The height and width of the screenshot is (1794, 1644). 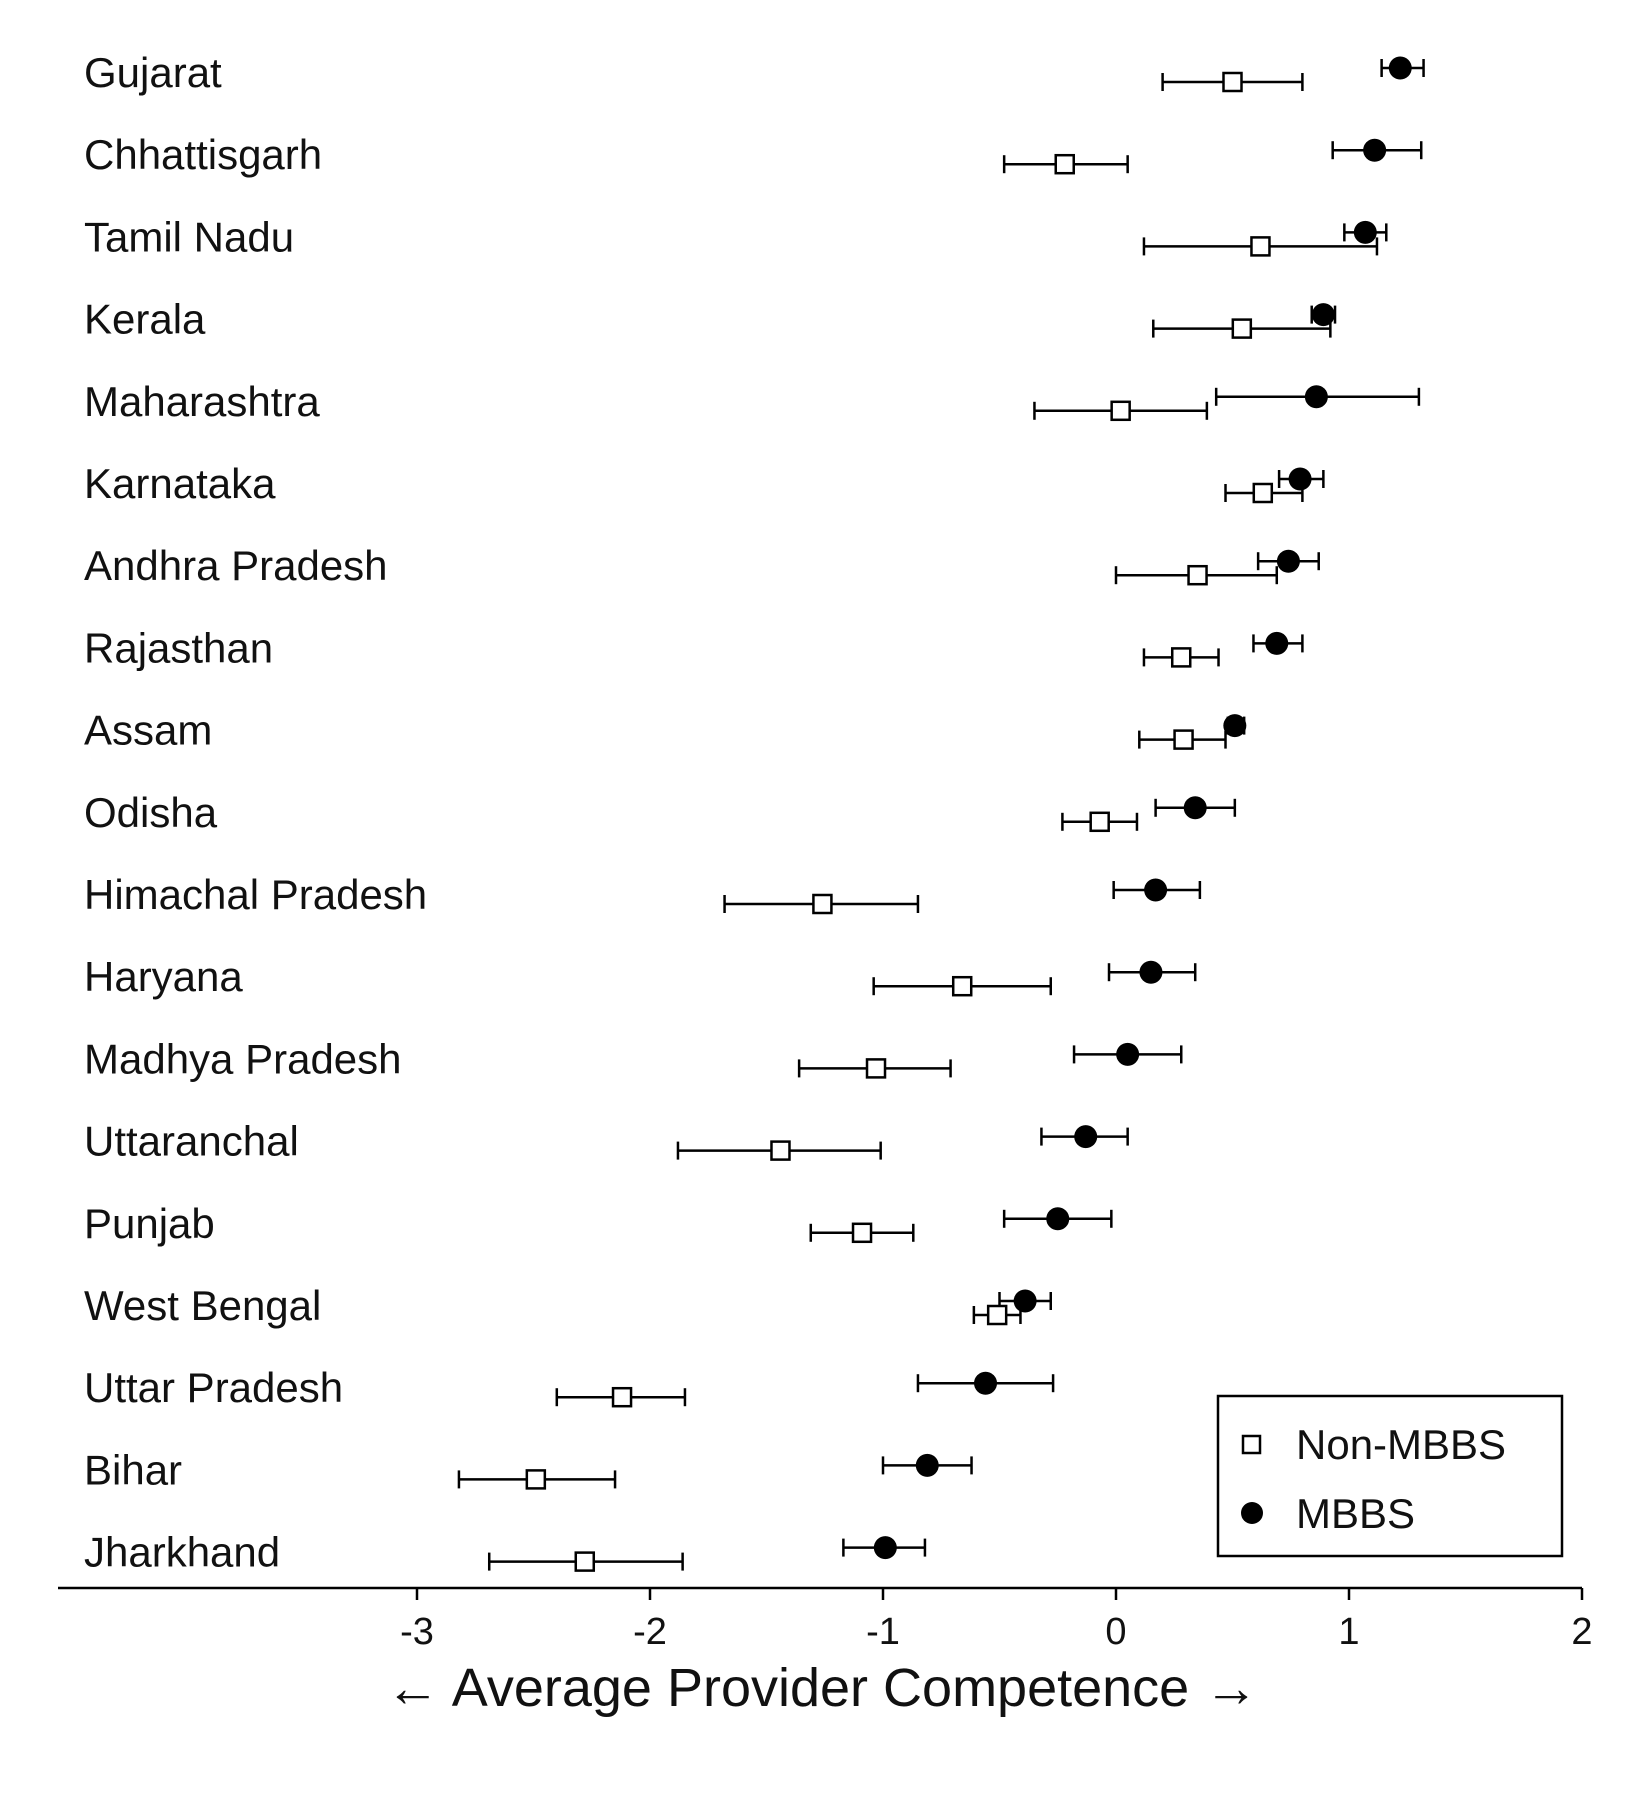 I want to click on category-label-haryana: Haryana, so click(x=163, y=976).